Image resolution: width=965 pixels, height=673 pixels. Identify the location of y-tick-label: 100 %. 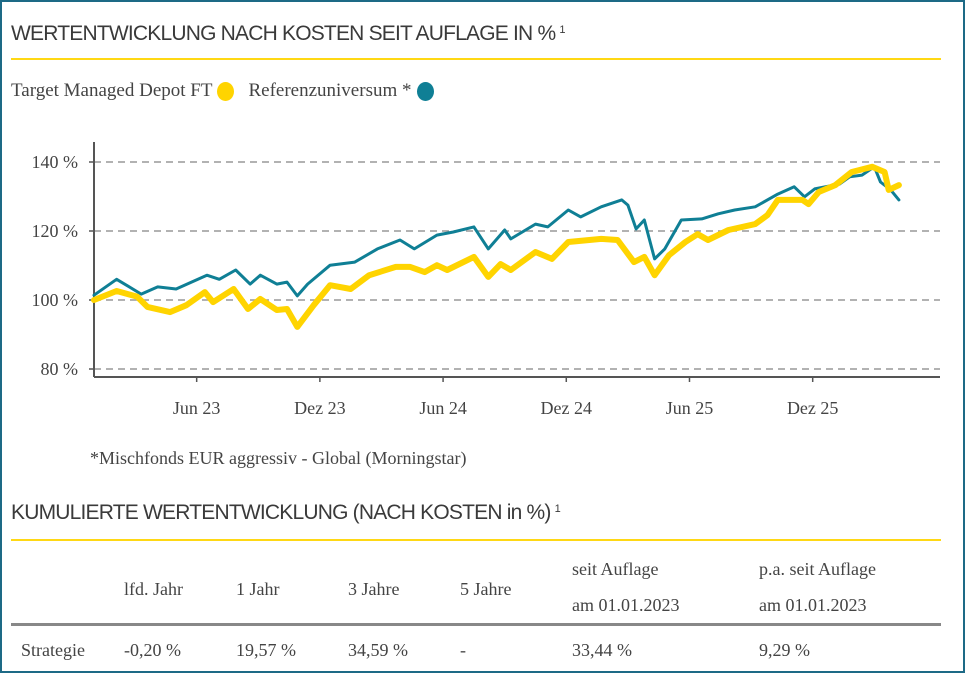
(55, 300).